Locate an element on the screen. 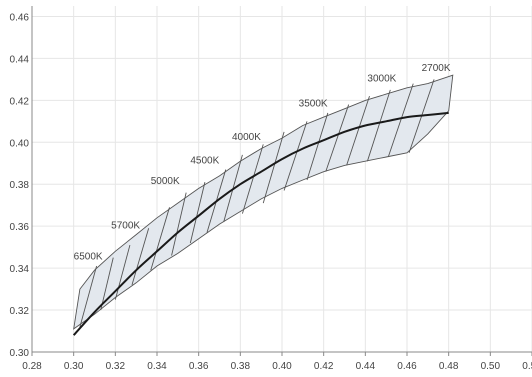  y-tick-label: 0.34 is located at coordinates (20, 269).